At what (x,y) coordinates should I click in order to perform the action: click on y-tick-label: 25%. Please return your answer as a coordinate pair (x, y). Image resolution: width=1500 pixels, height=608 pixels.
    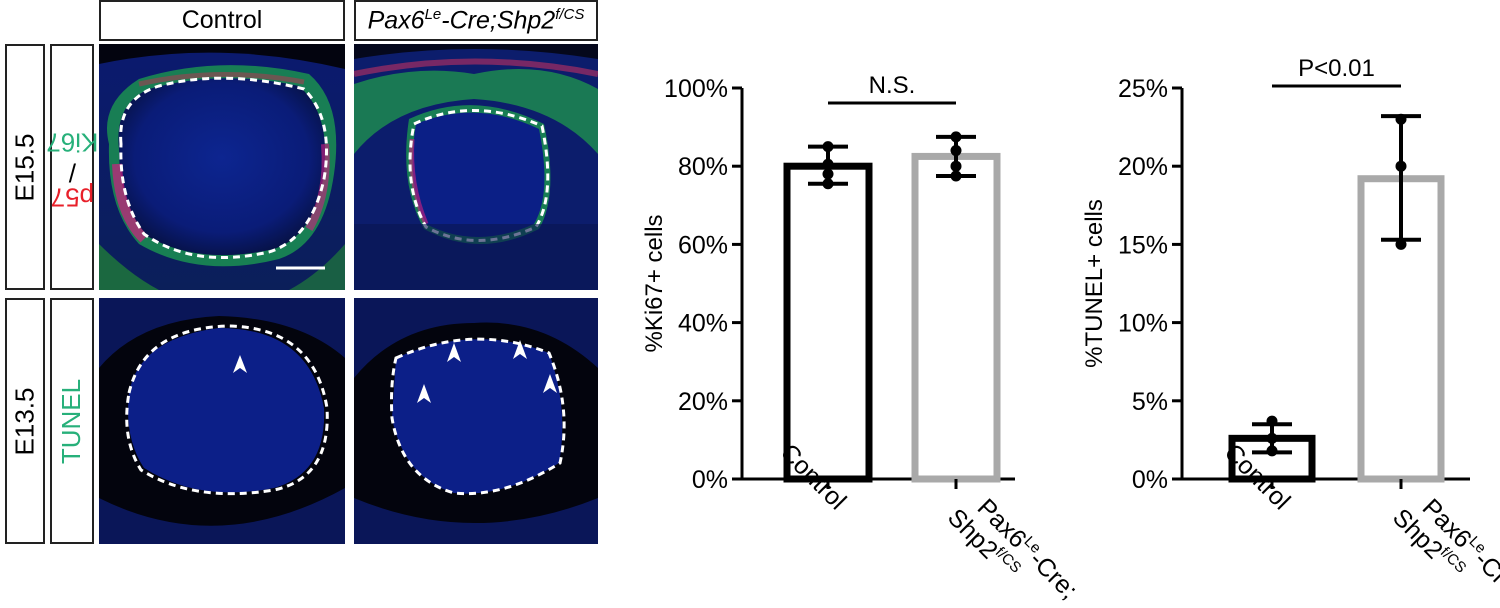
    Looking at the image, I should click on (1143, 89).